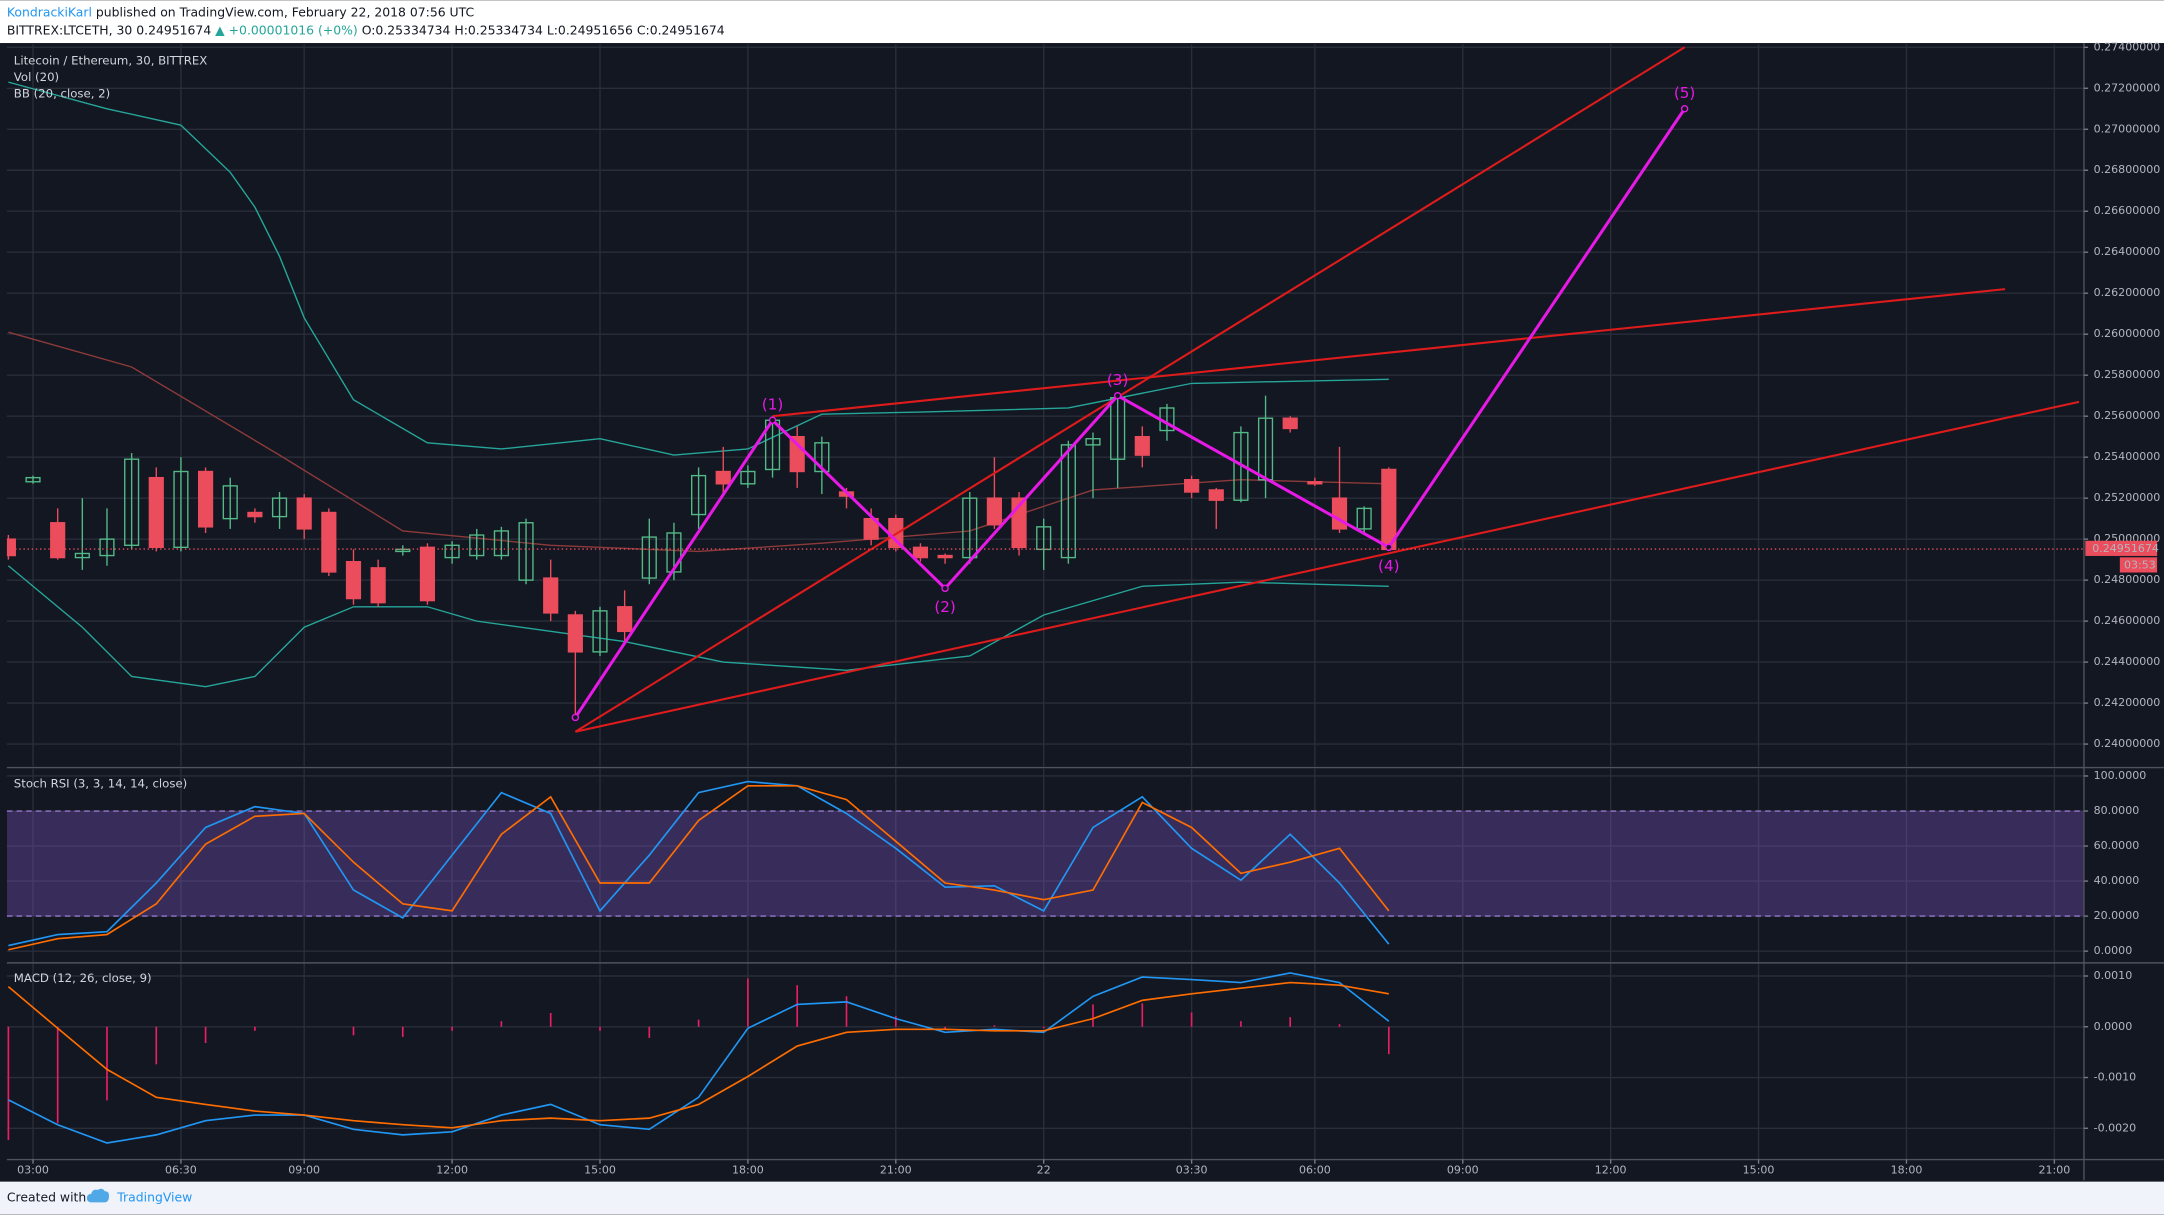 The height and width of the screenshot is (1215, 2164). Describe the element at coordinates (2117, 915) in the screenshot. I see `y-tick-label: 20.0000` at that location.